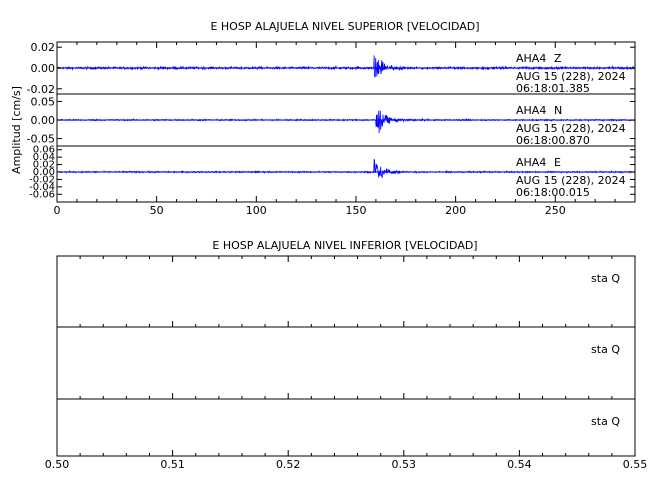 The height and width of the screenshot is (500, 650). What do you see at coordinates (172, 464) in the screenshot?
I see `x-tick-label: 0.51` at bounding box center [172, 464].